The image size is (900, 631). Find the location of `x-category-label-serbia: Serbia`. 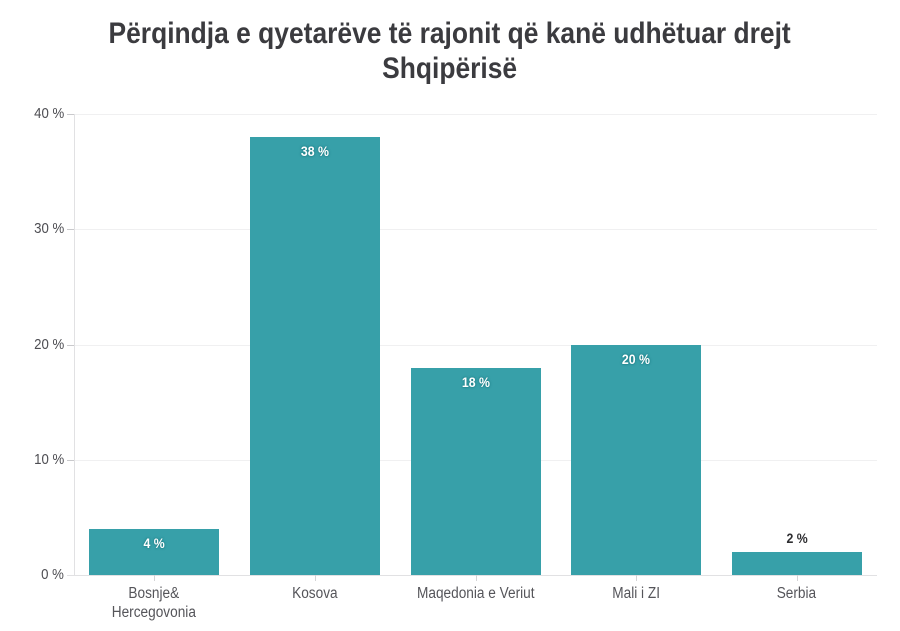

x-category-label-serbia: Serbia is located at coordinates (797, 593).